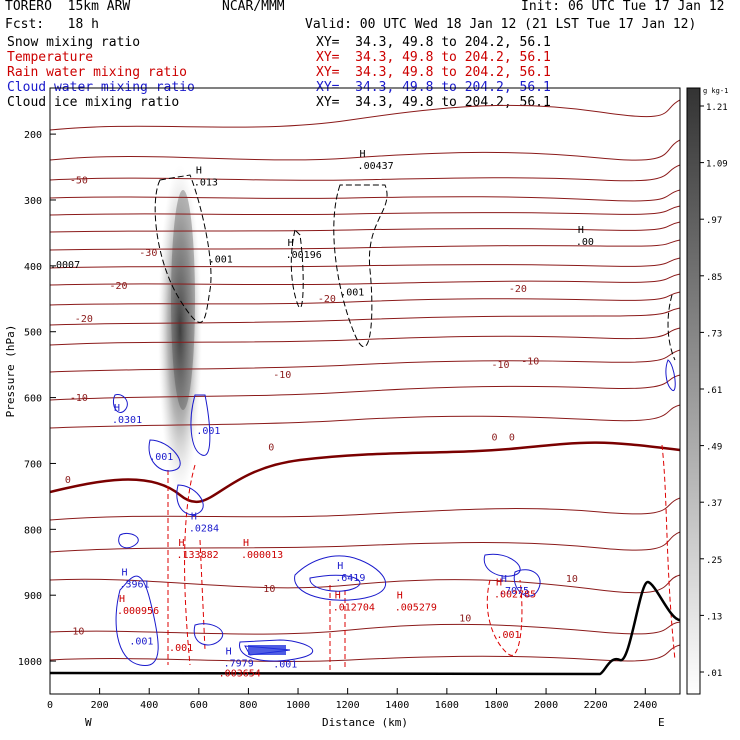 The image size is (740, 740). Describe the element at coordinates (661, 722) in the screenshot. I see `east-label: E` at that location.